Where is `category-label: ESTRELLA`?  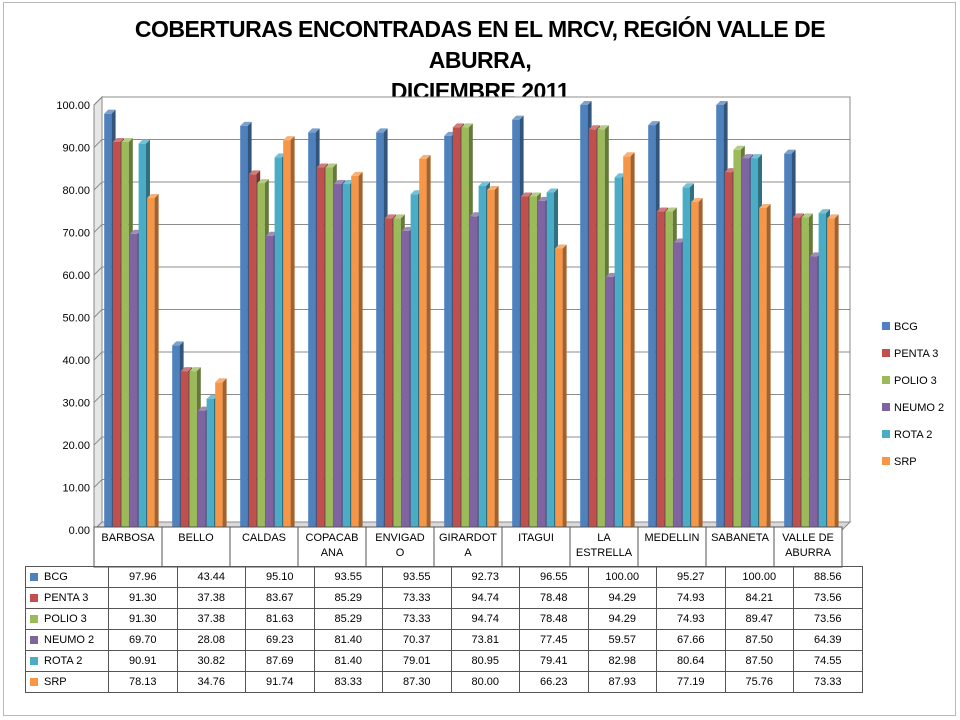
category-label: ESTRELLA is located at coordinates (604, 553).